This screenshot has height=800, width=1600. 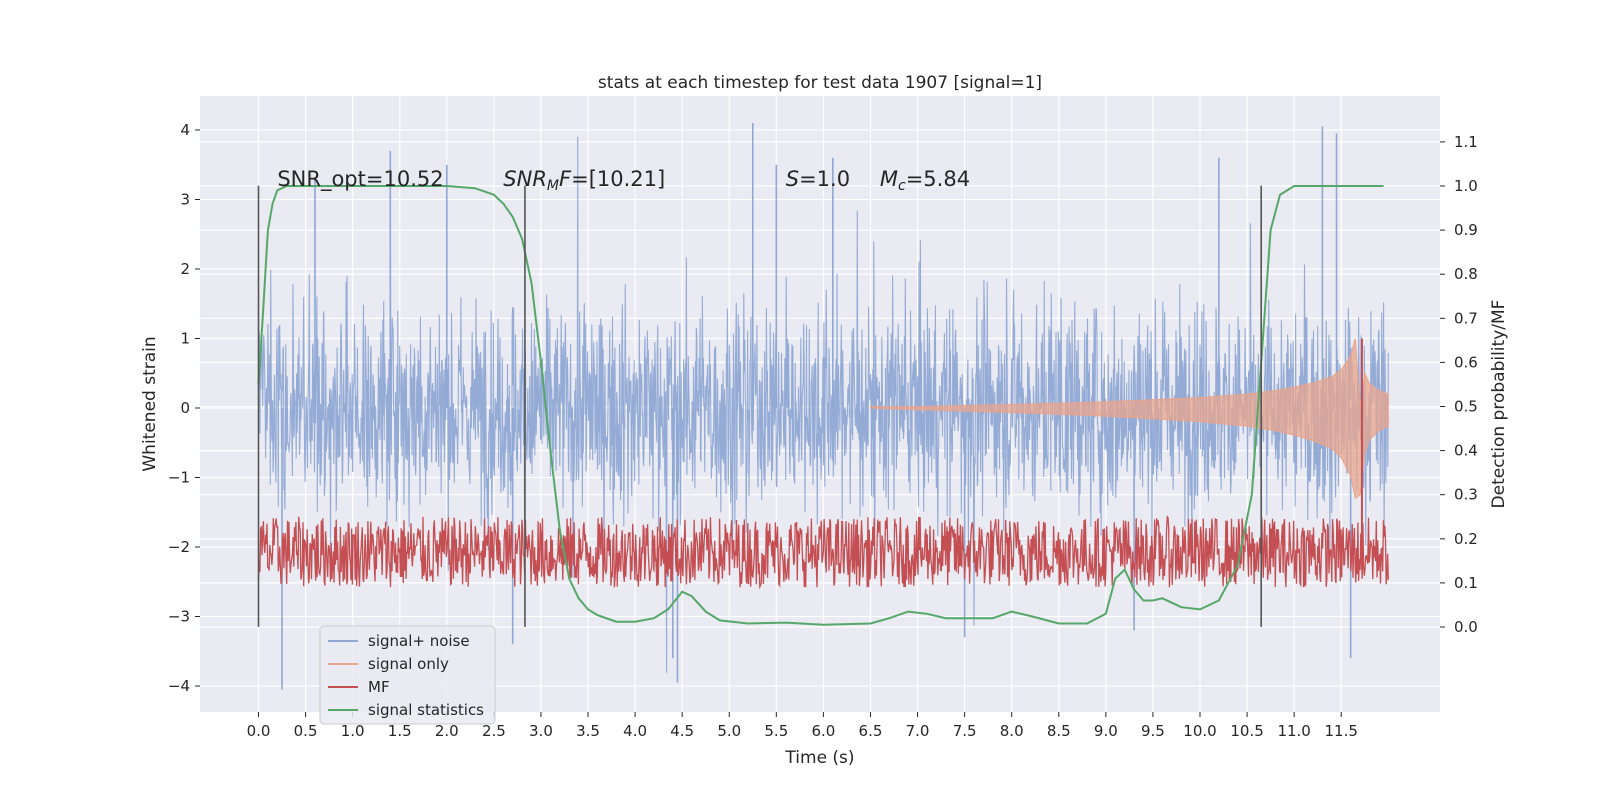 I want to click on annotation-snr-mf-value: =[10.21], so click(x=618, y=179).